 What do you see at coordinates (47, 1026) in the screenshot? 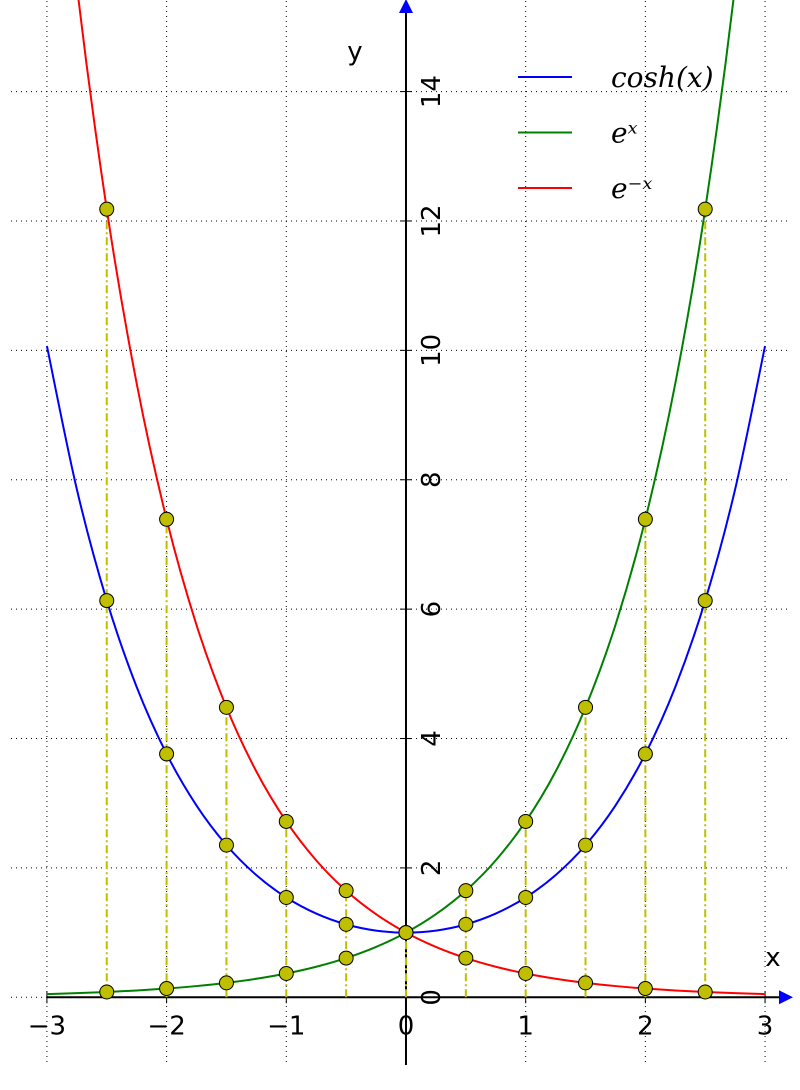
I see `x-tick-label: −3` at bounding box center [47, 1026].